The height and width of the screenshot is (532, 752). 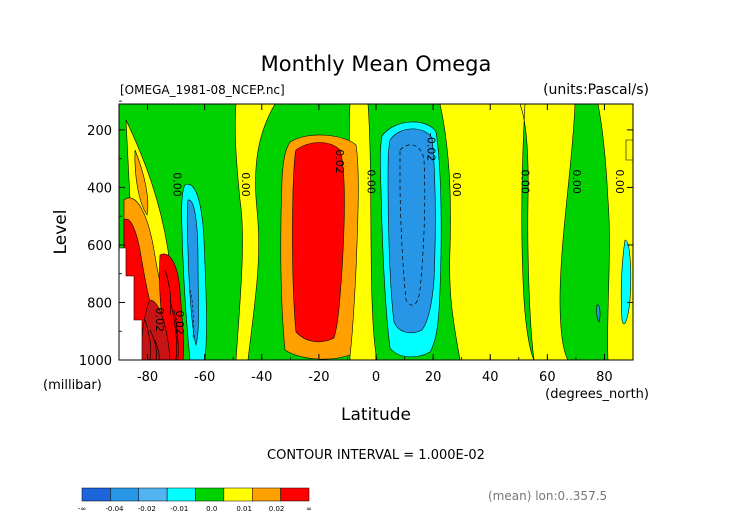 What do you see at coordinates (309, 509) in the screenshot?
I see `colorbar-tick-label: ∞` at bounding box center [309, 509].